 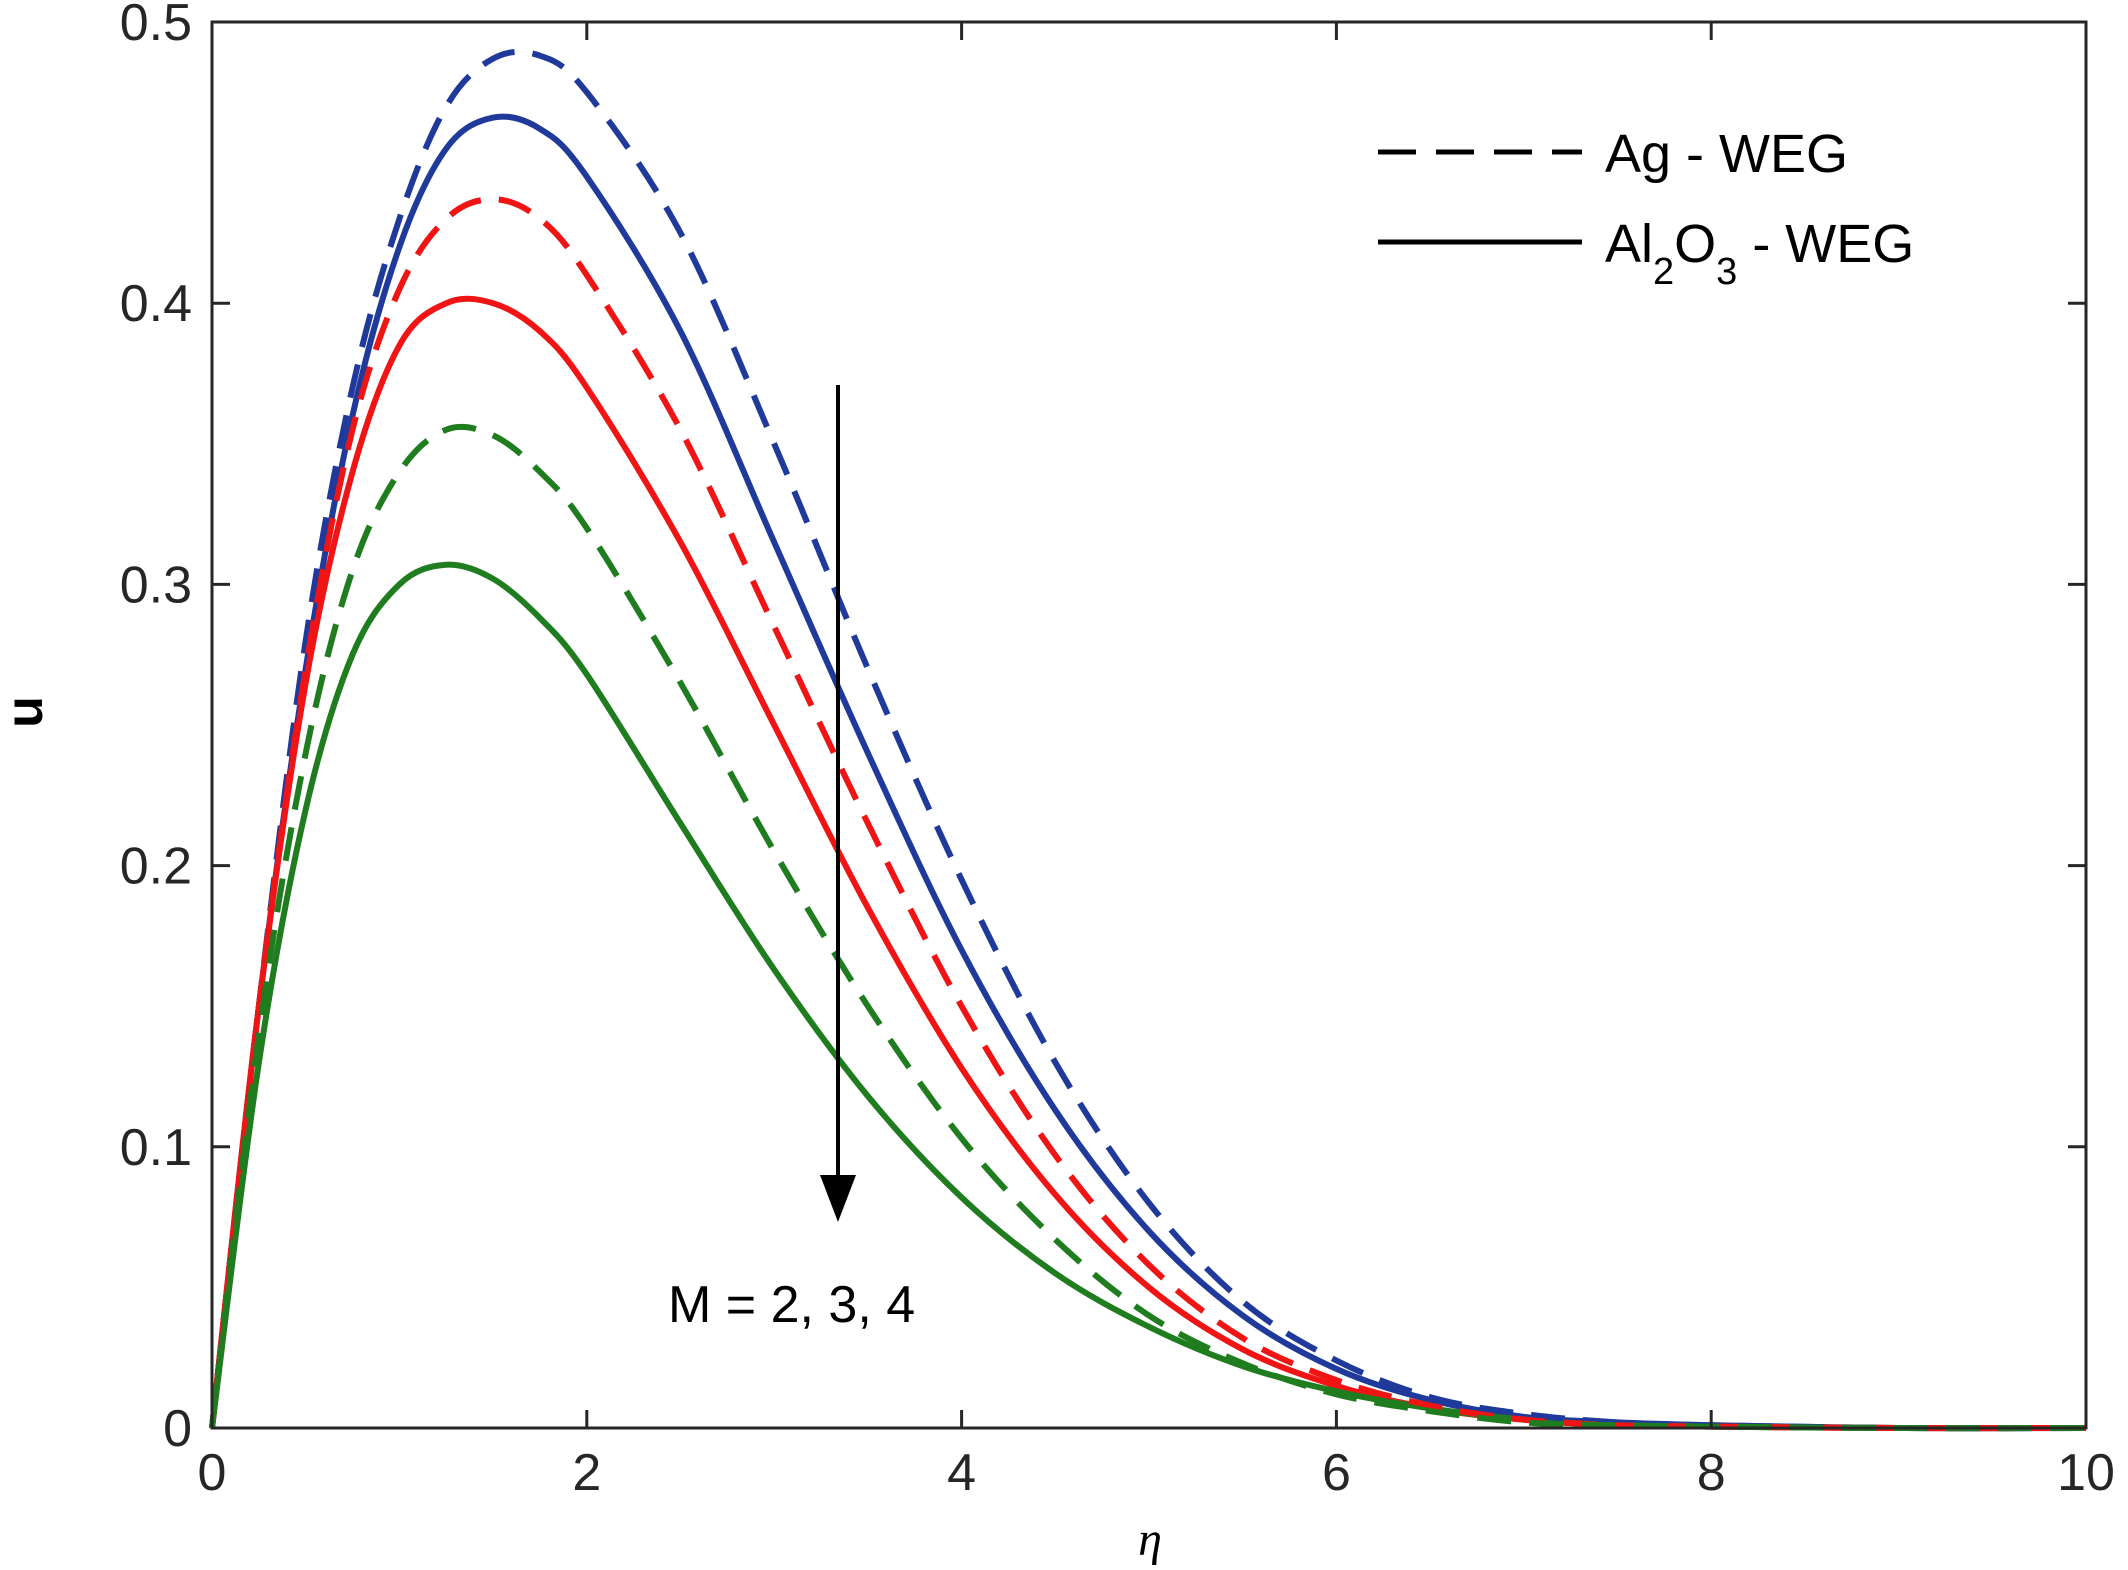 What do you see at coordinates (177, 1429) in the screenshot?
I see `y-tick-label-0: 0` at bounding box center [177, 1429].